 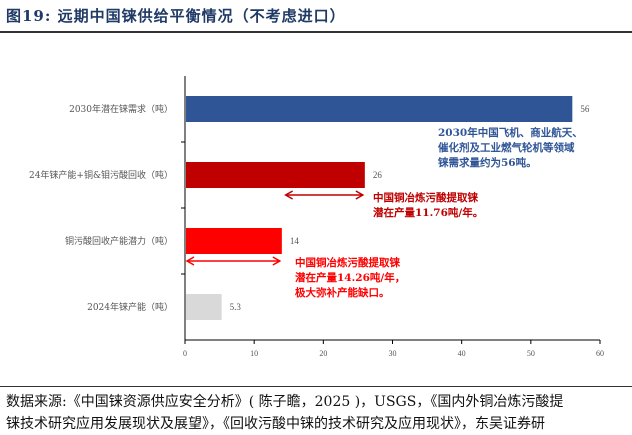 I want to click on top-divider, so click(x=316, y=32).